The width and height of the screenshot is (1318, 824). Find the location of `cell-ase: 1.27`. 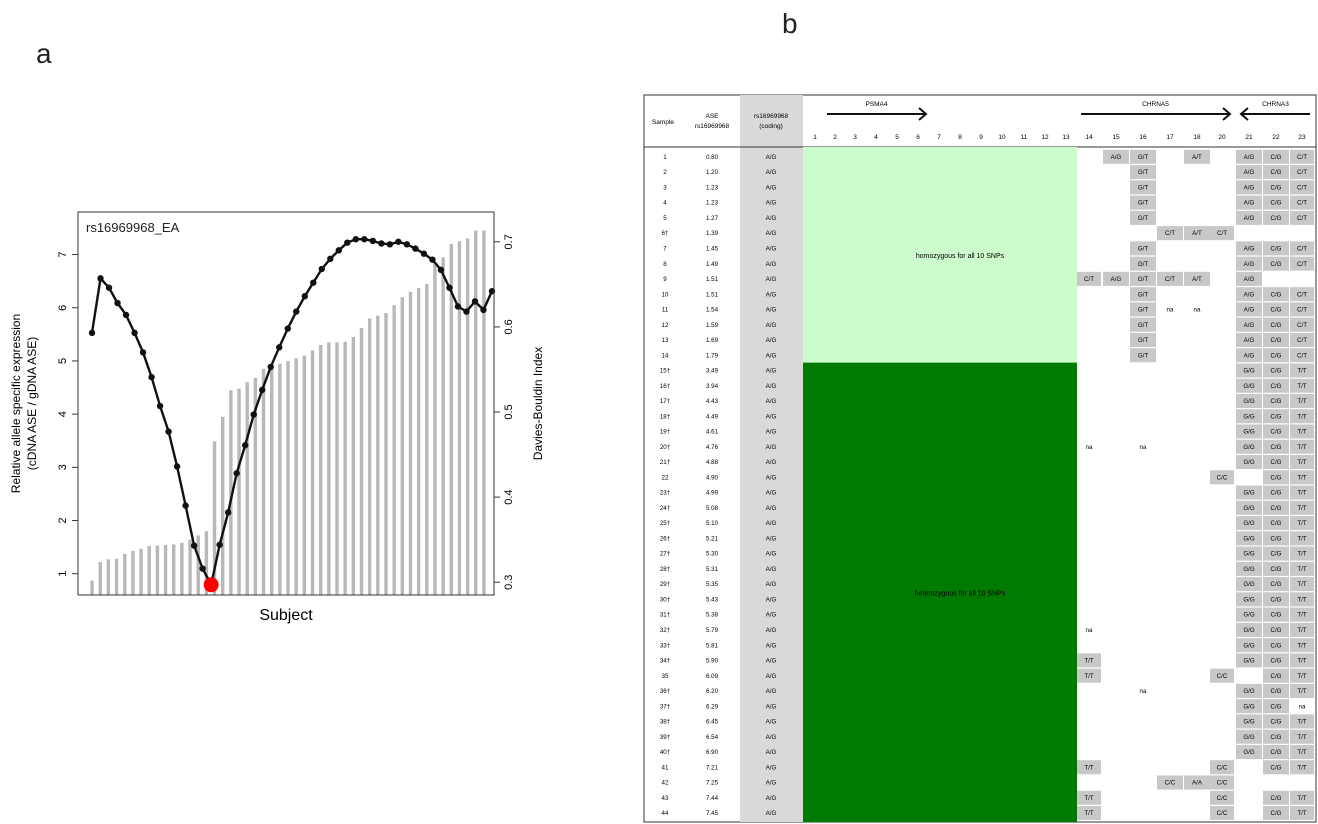

cell-ase: 1.27 is located at coordinates (712, 218).